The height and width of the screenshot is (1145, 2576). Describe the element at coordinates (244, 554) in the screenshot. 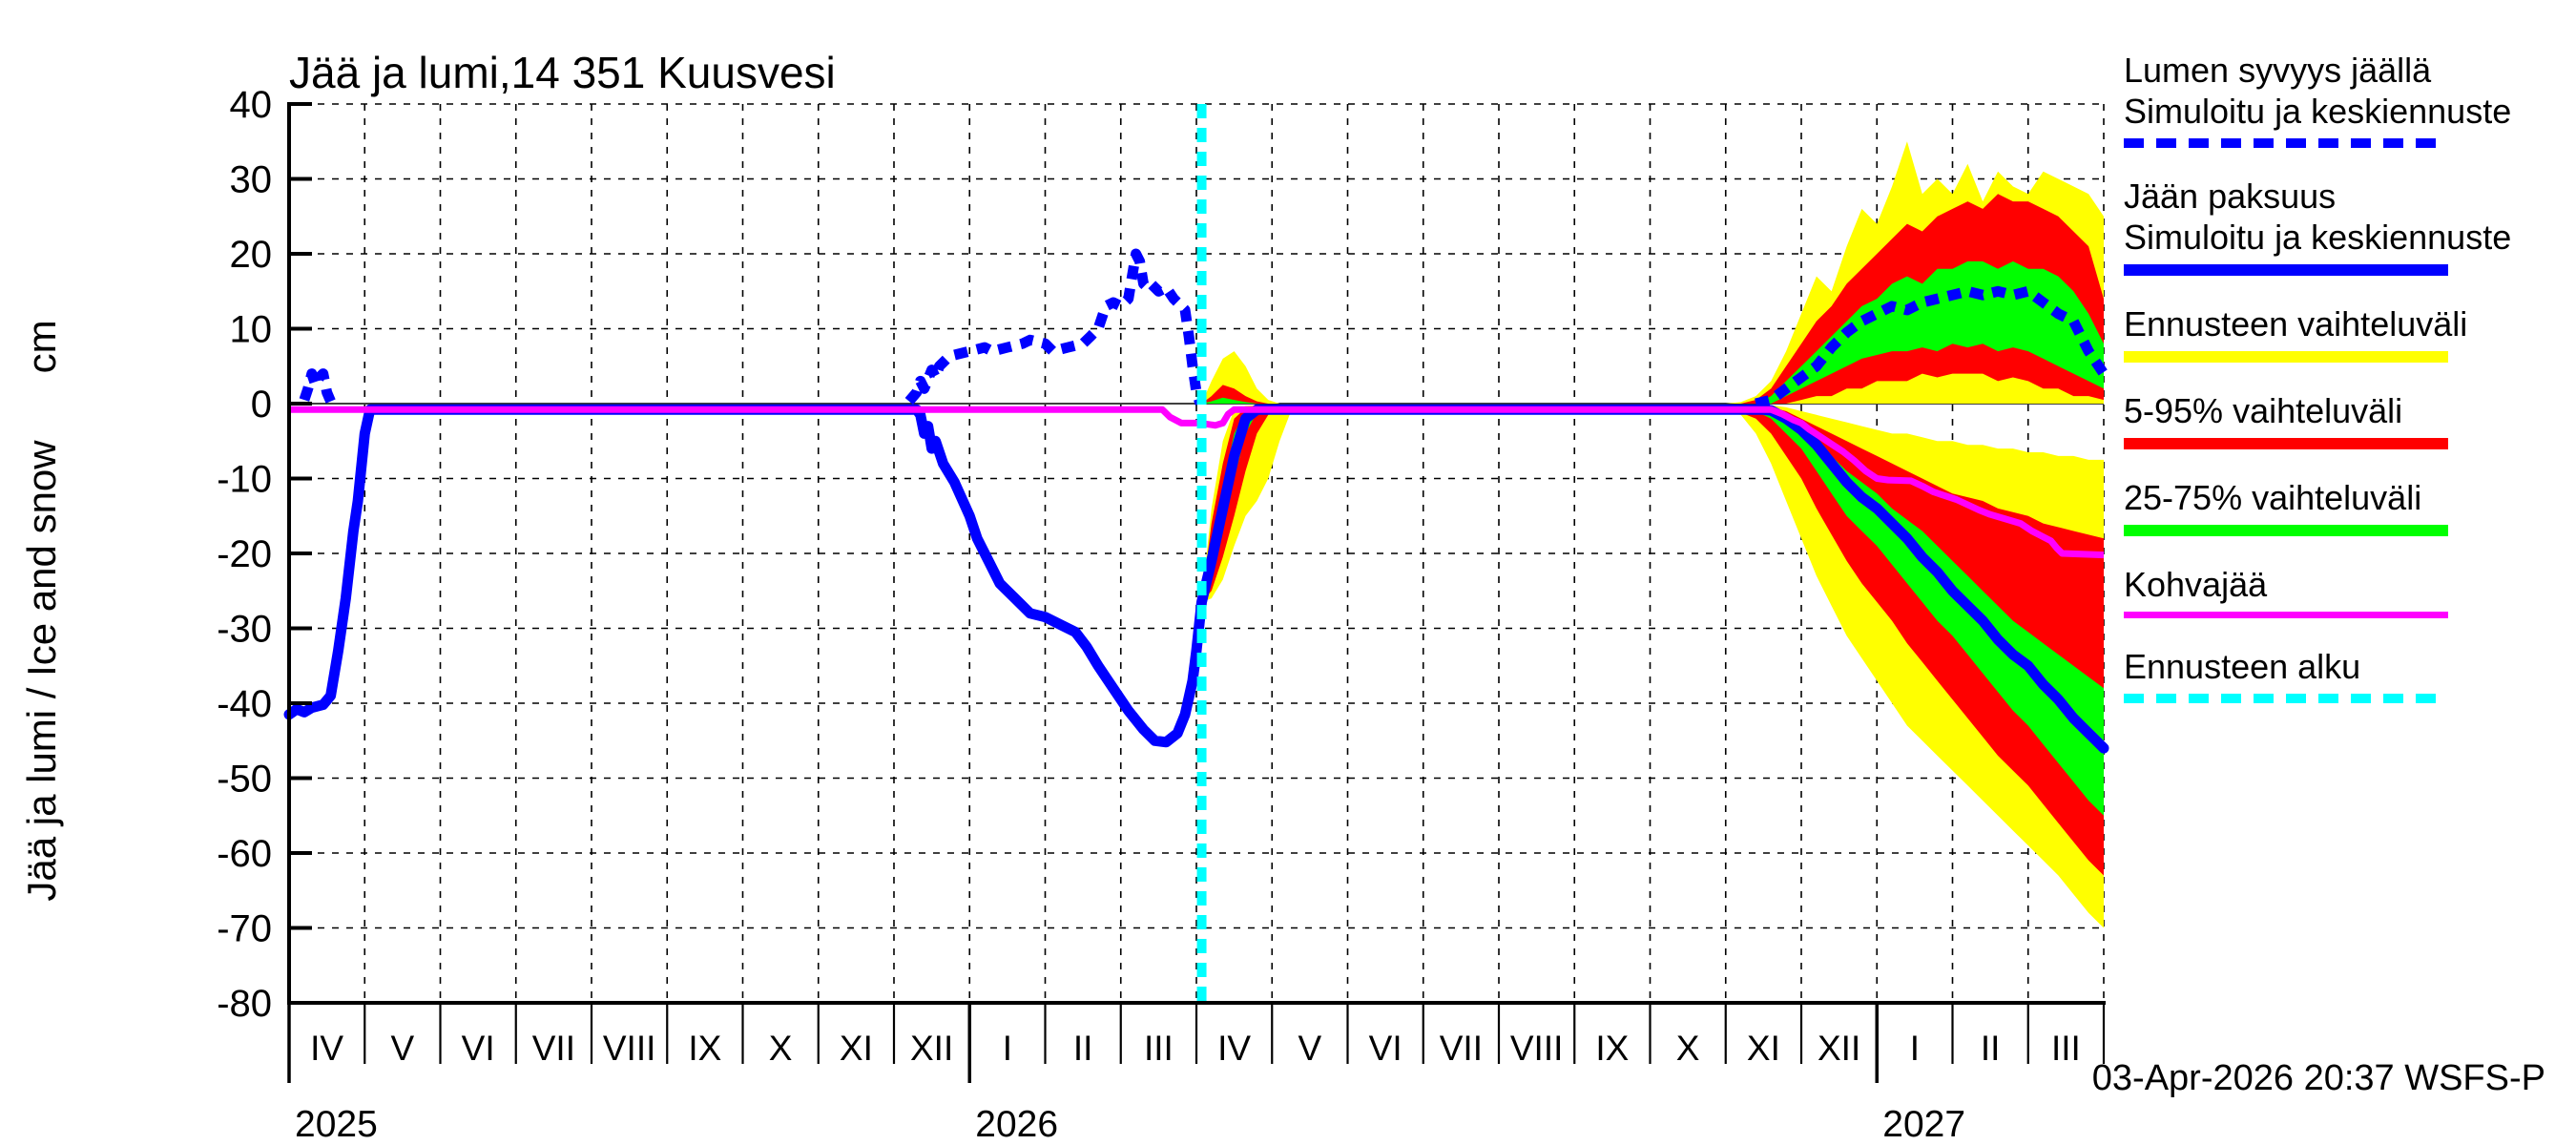

I see `y-tick-label: -20` at that location.